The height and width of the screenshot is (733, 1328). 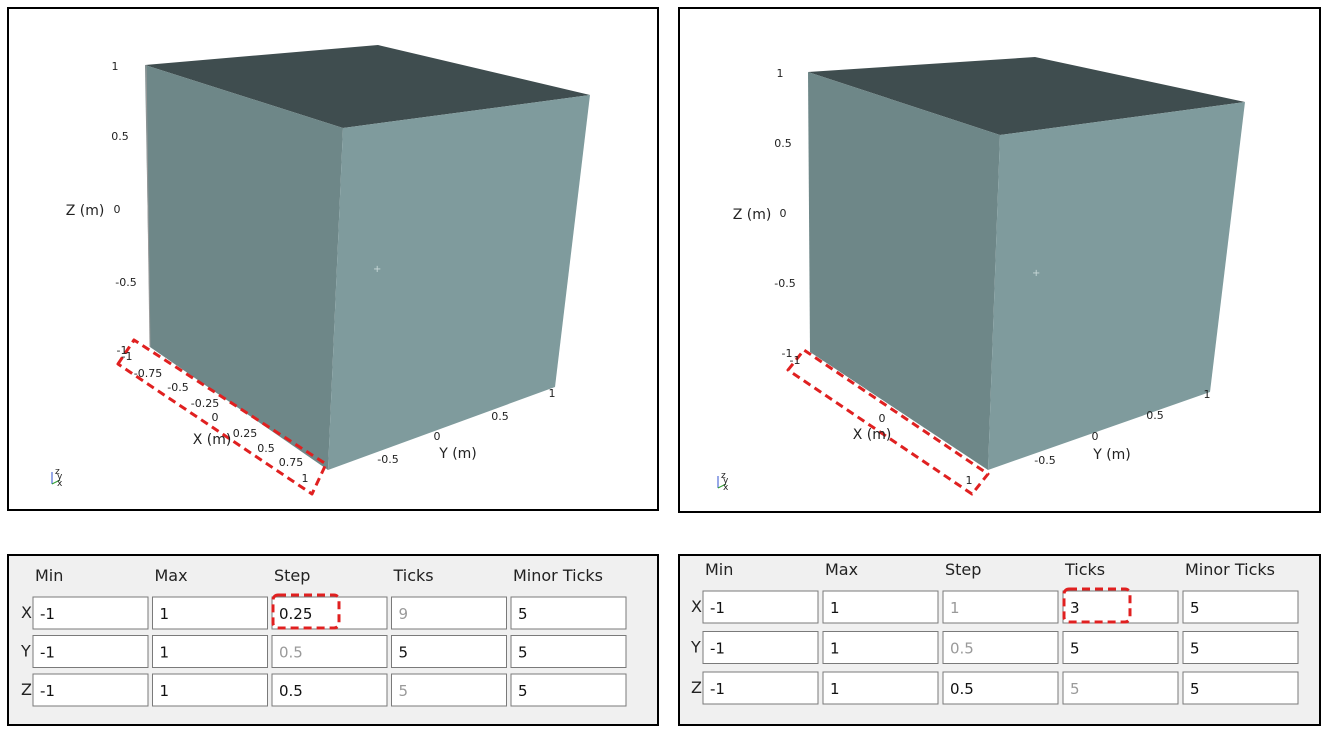 I want to click on input-value: 3, so click(x=1075, y=608).